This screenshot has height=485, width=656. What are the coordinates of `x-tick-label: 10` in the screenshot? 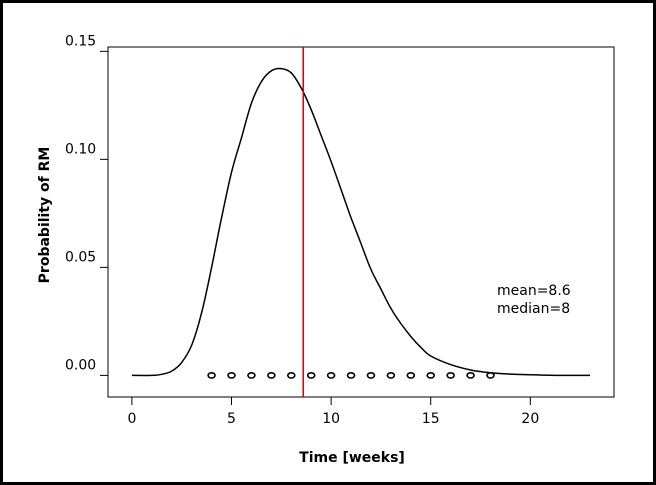 It's located at (331, 419).